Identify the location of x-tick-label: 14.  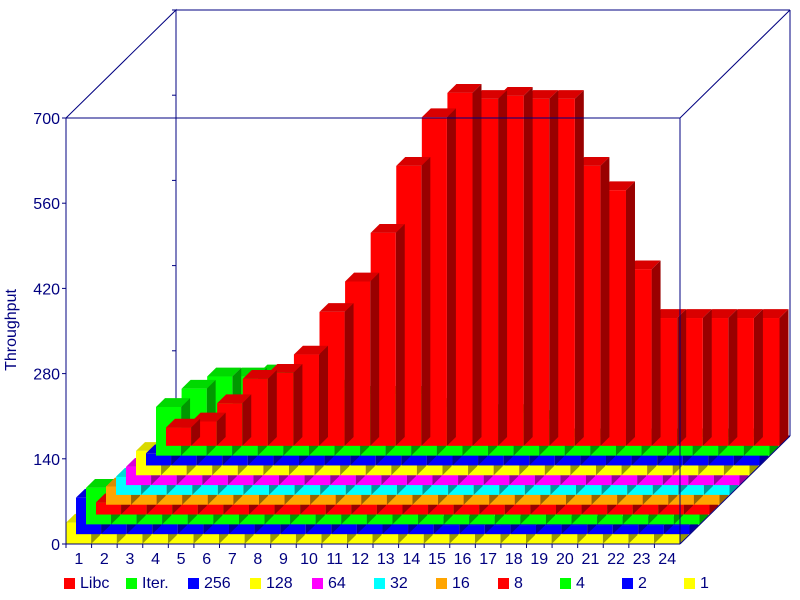
(411, 559).